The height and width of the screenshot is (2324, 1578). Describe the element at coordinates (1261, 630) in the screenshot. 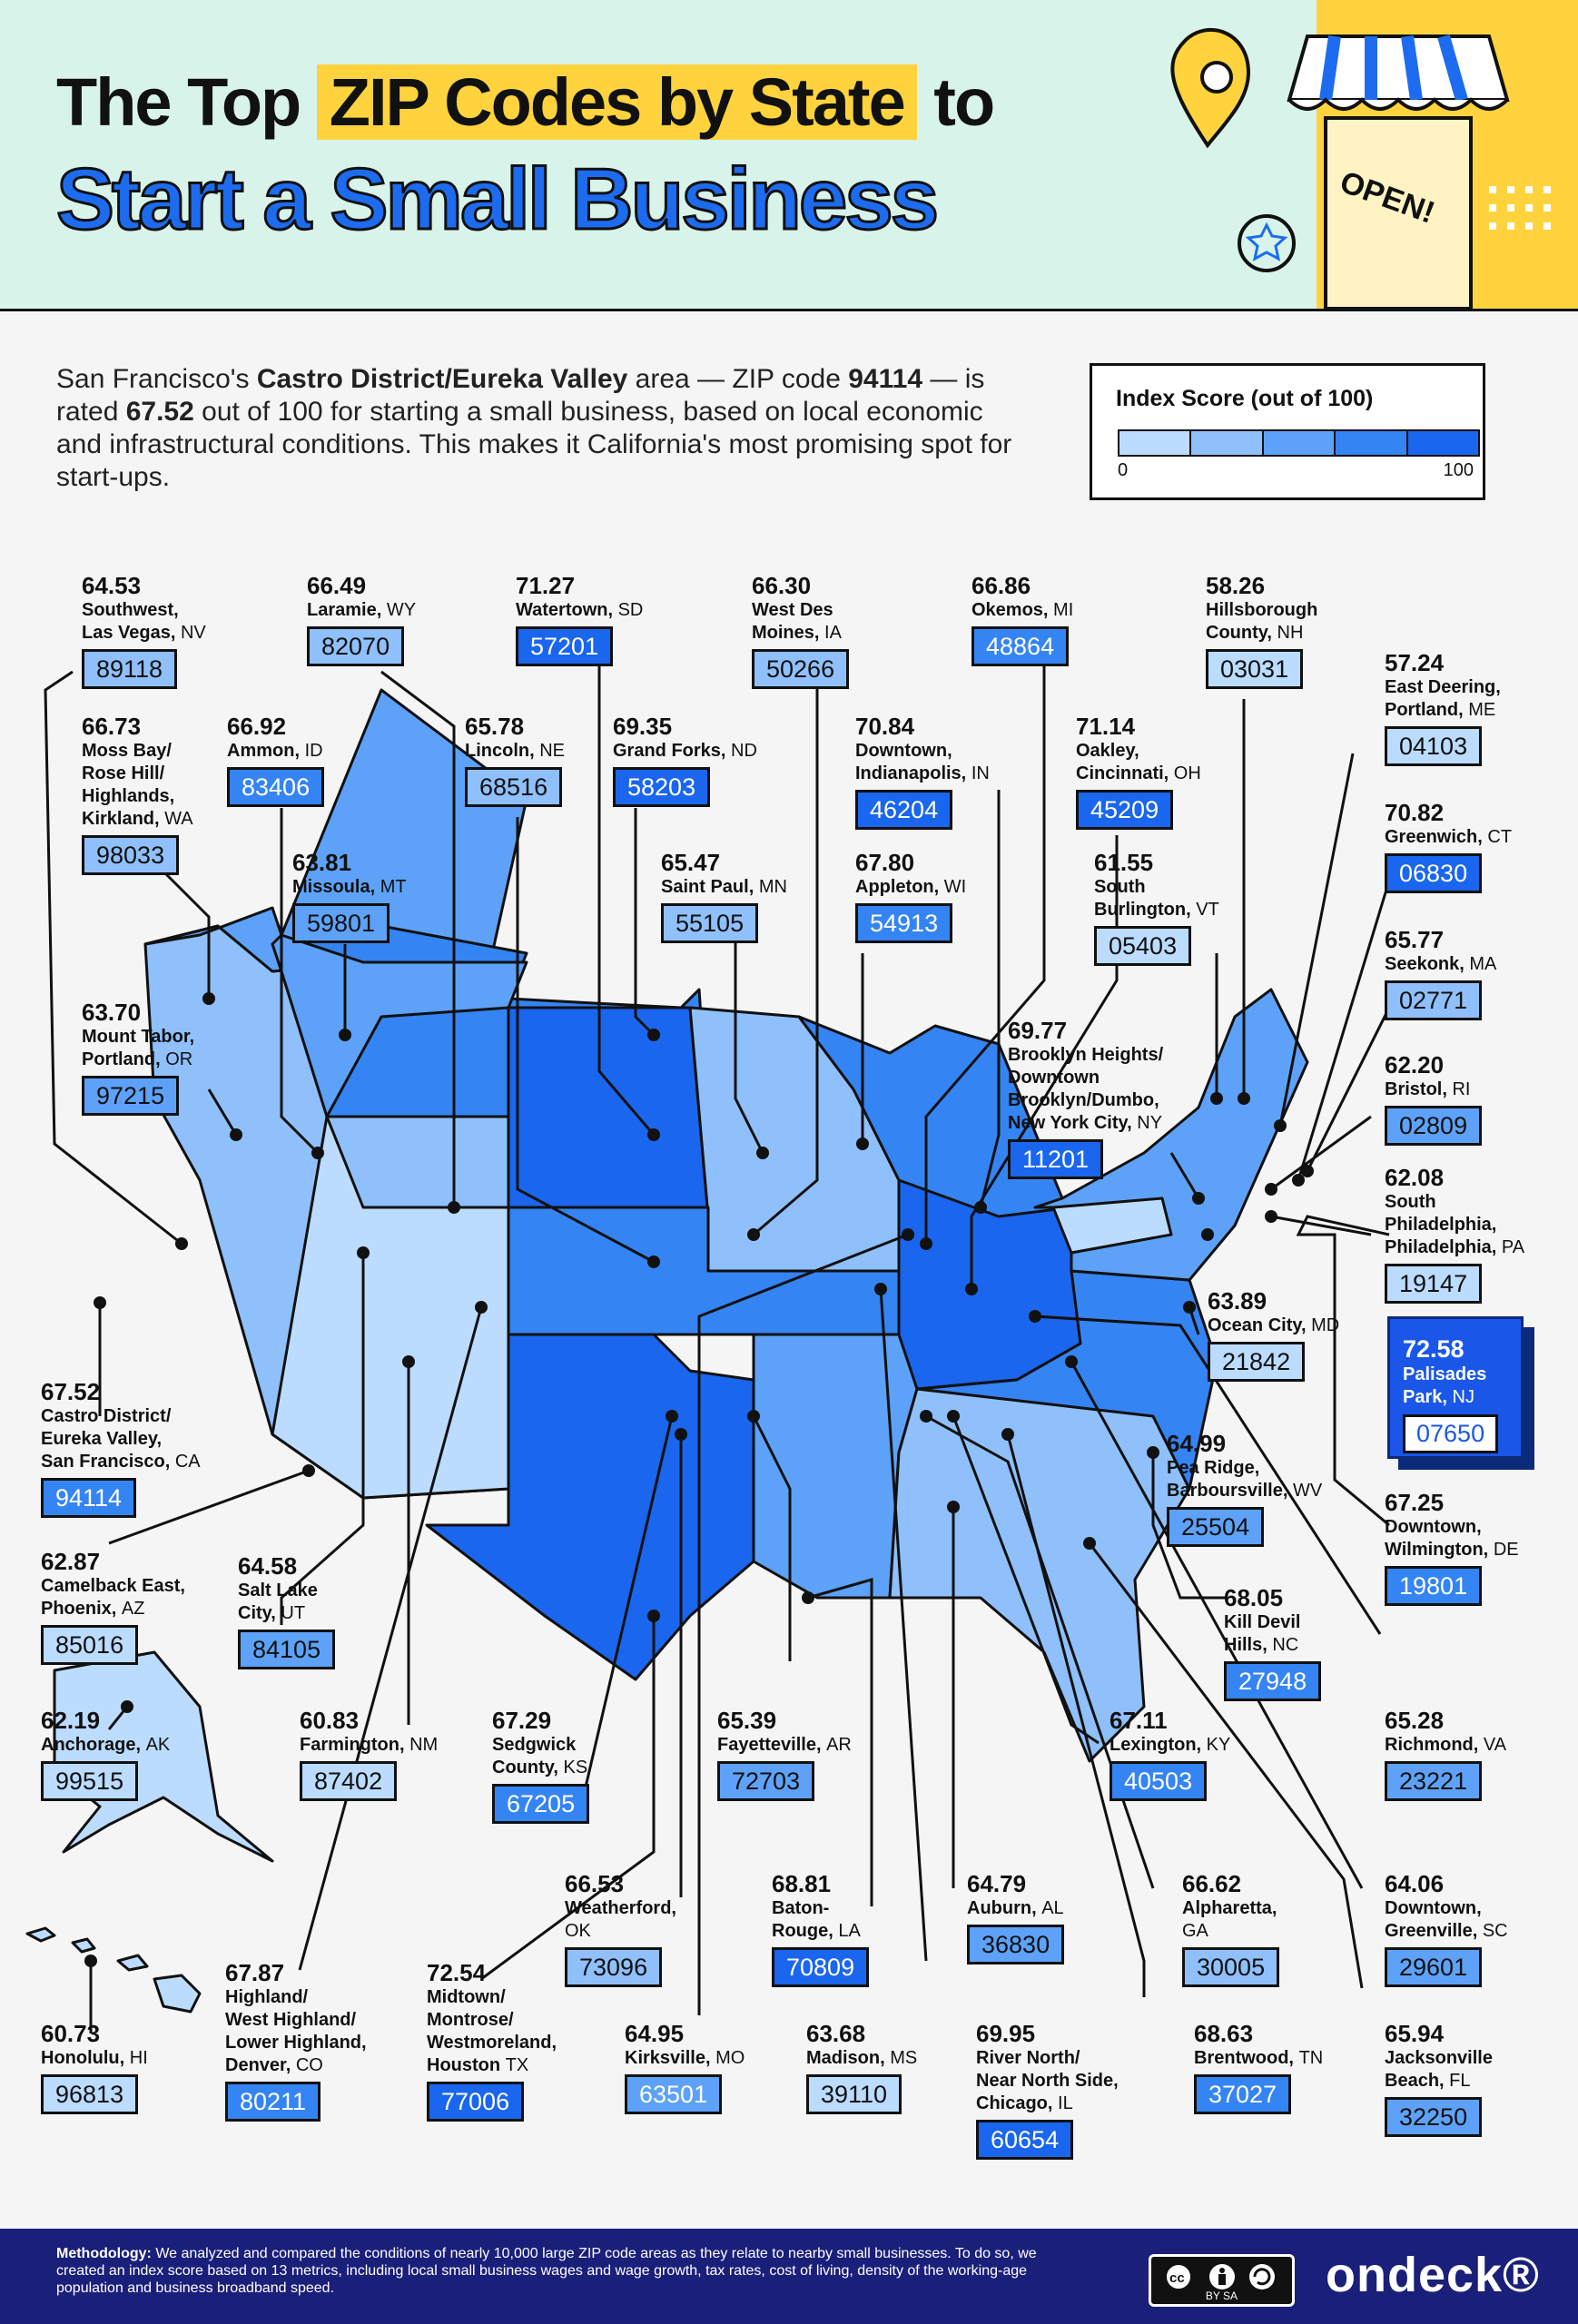

I see `callout-nh: 58.26 Hillsborough County, NH 03031` at that location.